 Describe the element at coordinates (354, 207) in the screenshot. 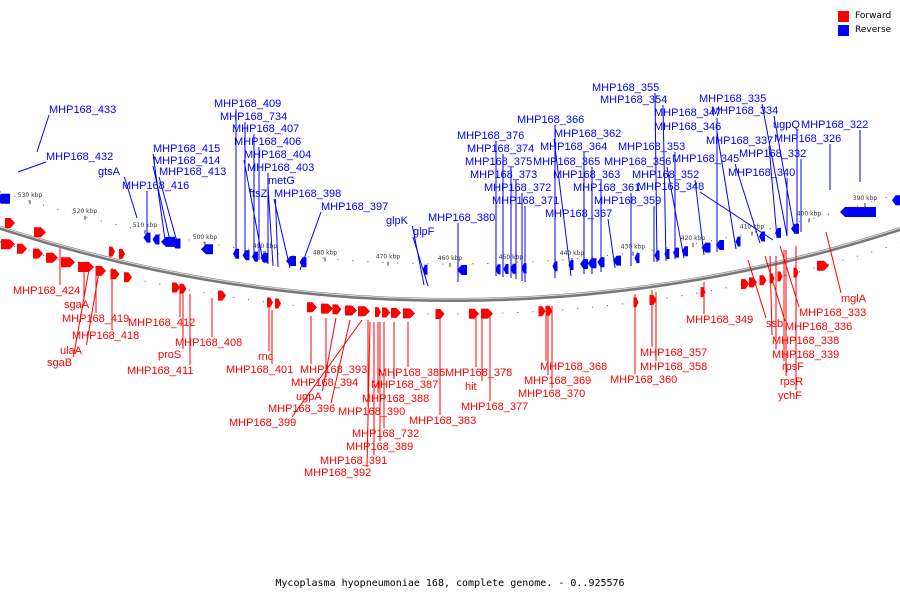

I see `reverse-gene-label: MHP168_397` at that location.